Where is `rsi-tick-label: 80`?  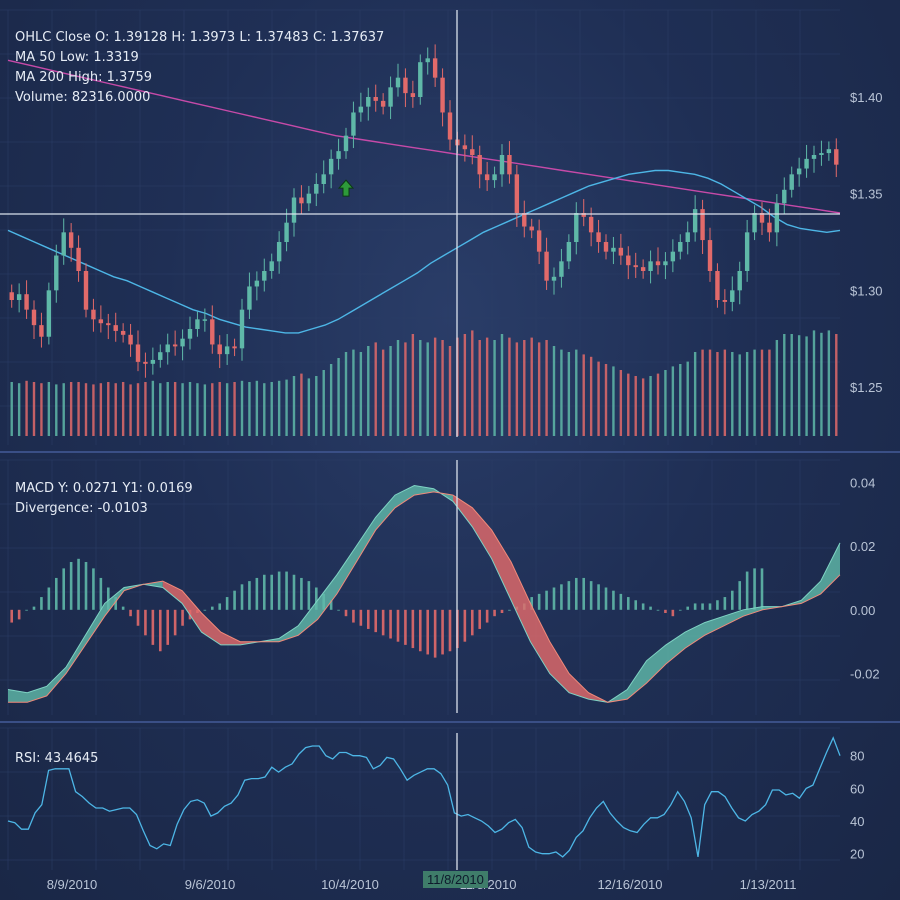 rsi-tick-label: 80 is located at coordinates (857, 756).